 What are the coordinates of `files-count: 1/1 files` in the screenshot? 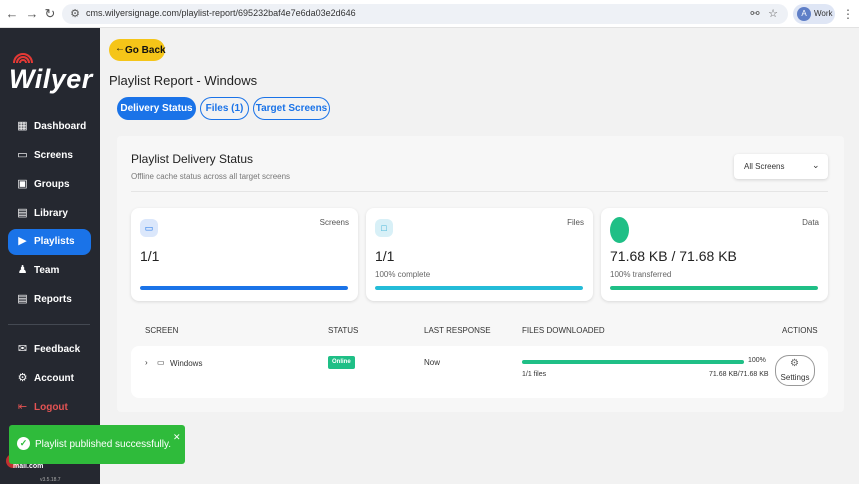 It's located at (534, 374).